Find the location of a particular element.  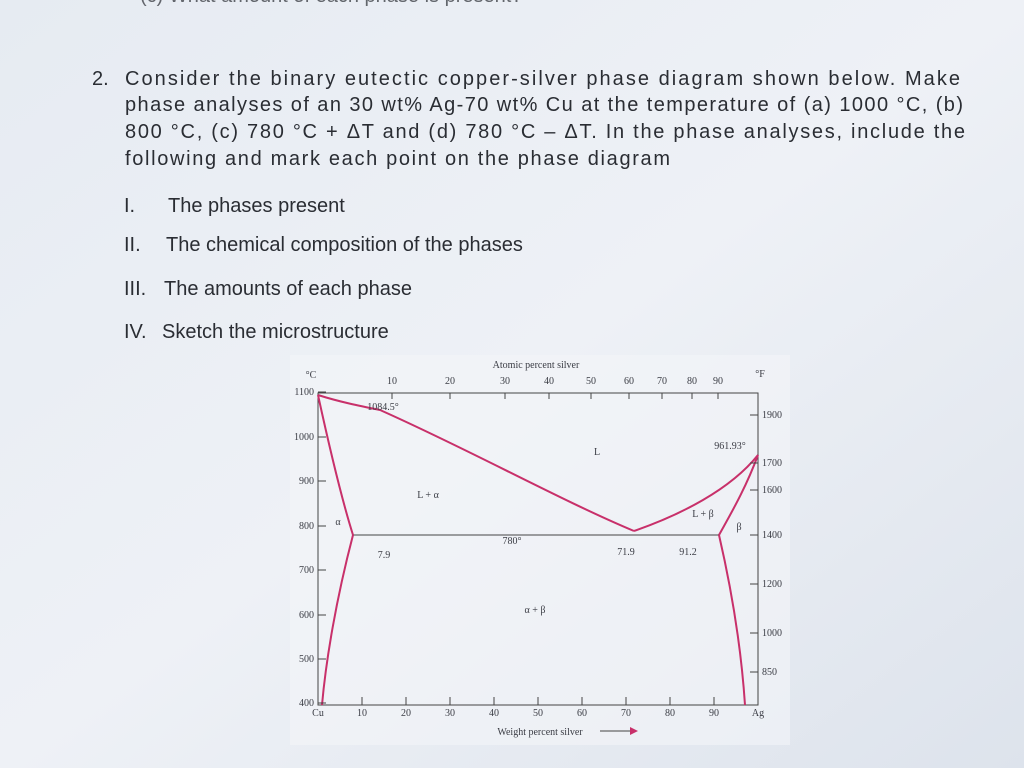

item-marker: II. is located at coordinates (132, 245).